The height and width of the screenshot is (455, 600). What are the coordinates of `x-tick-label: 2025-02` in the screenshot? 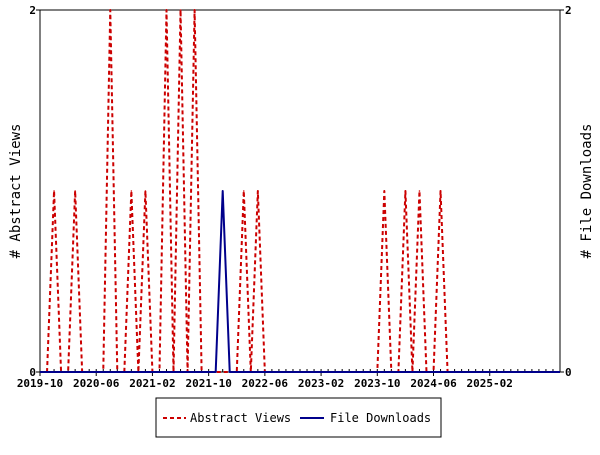 It's located at (490, 383).